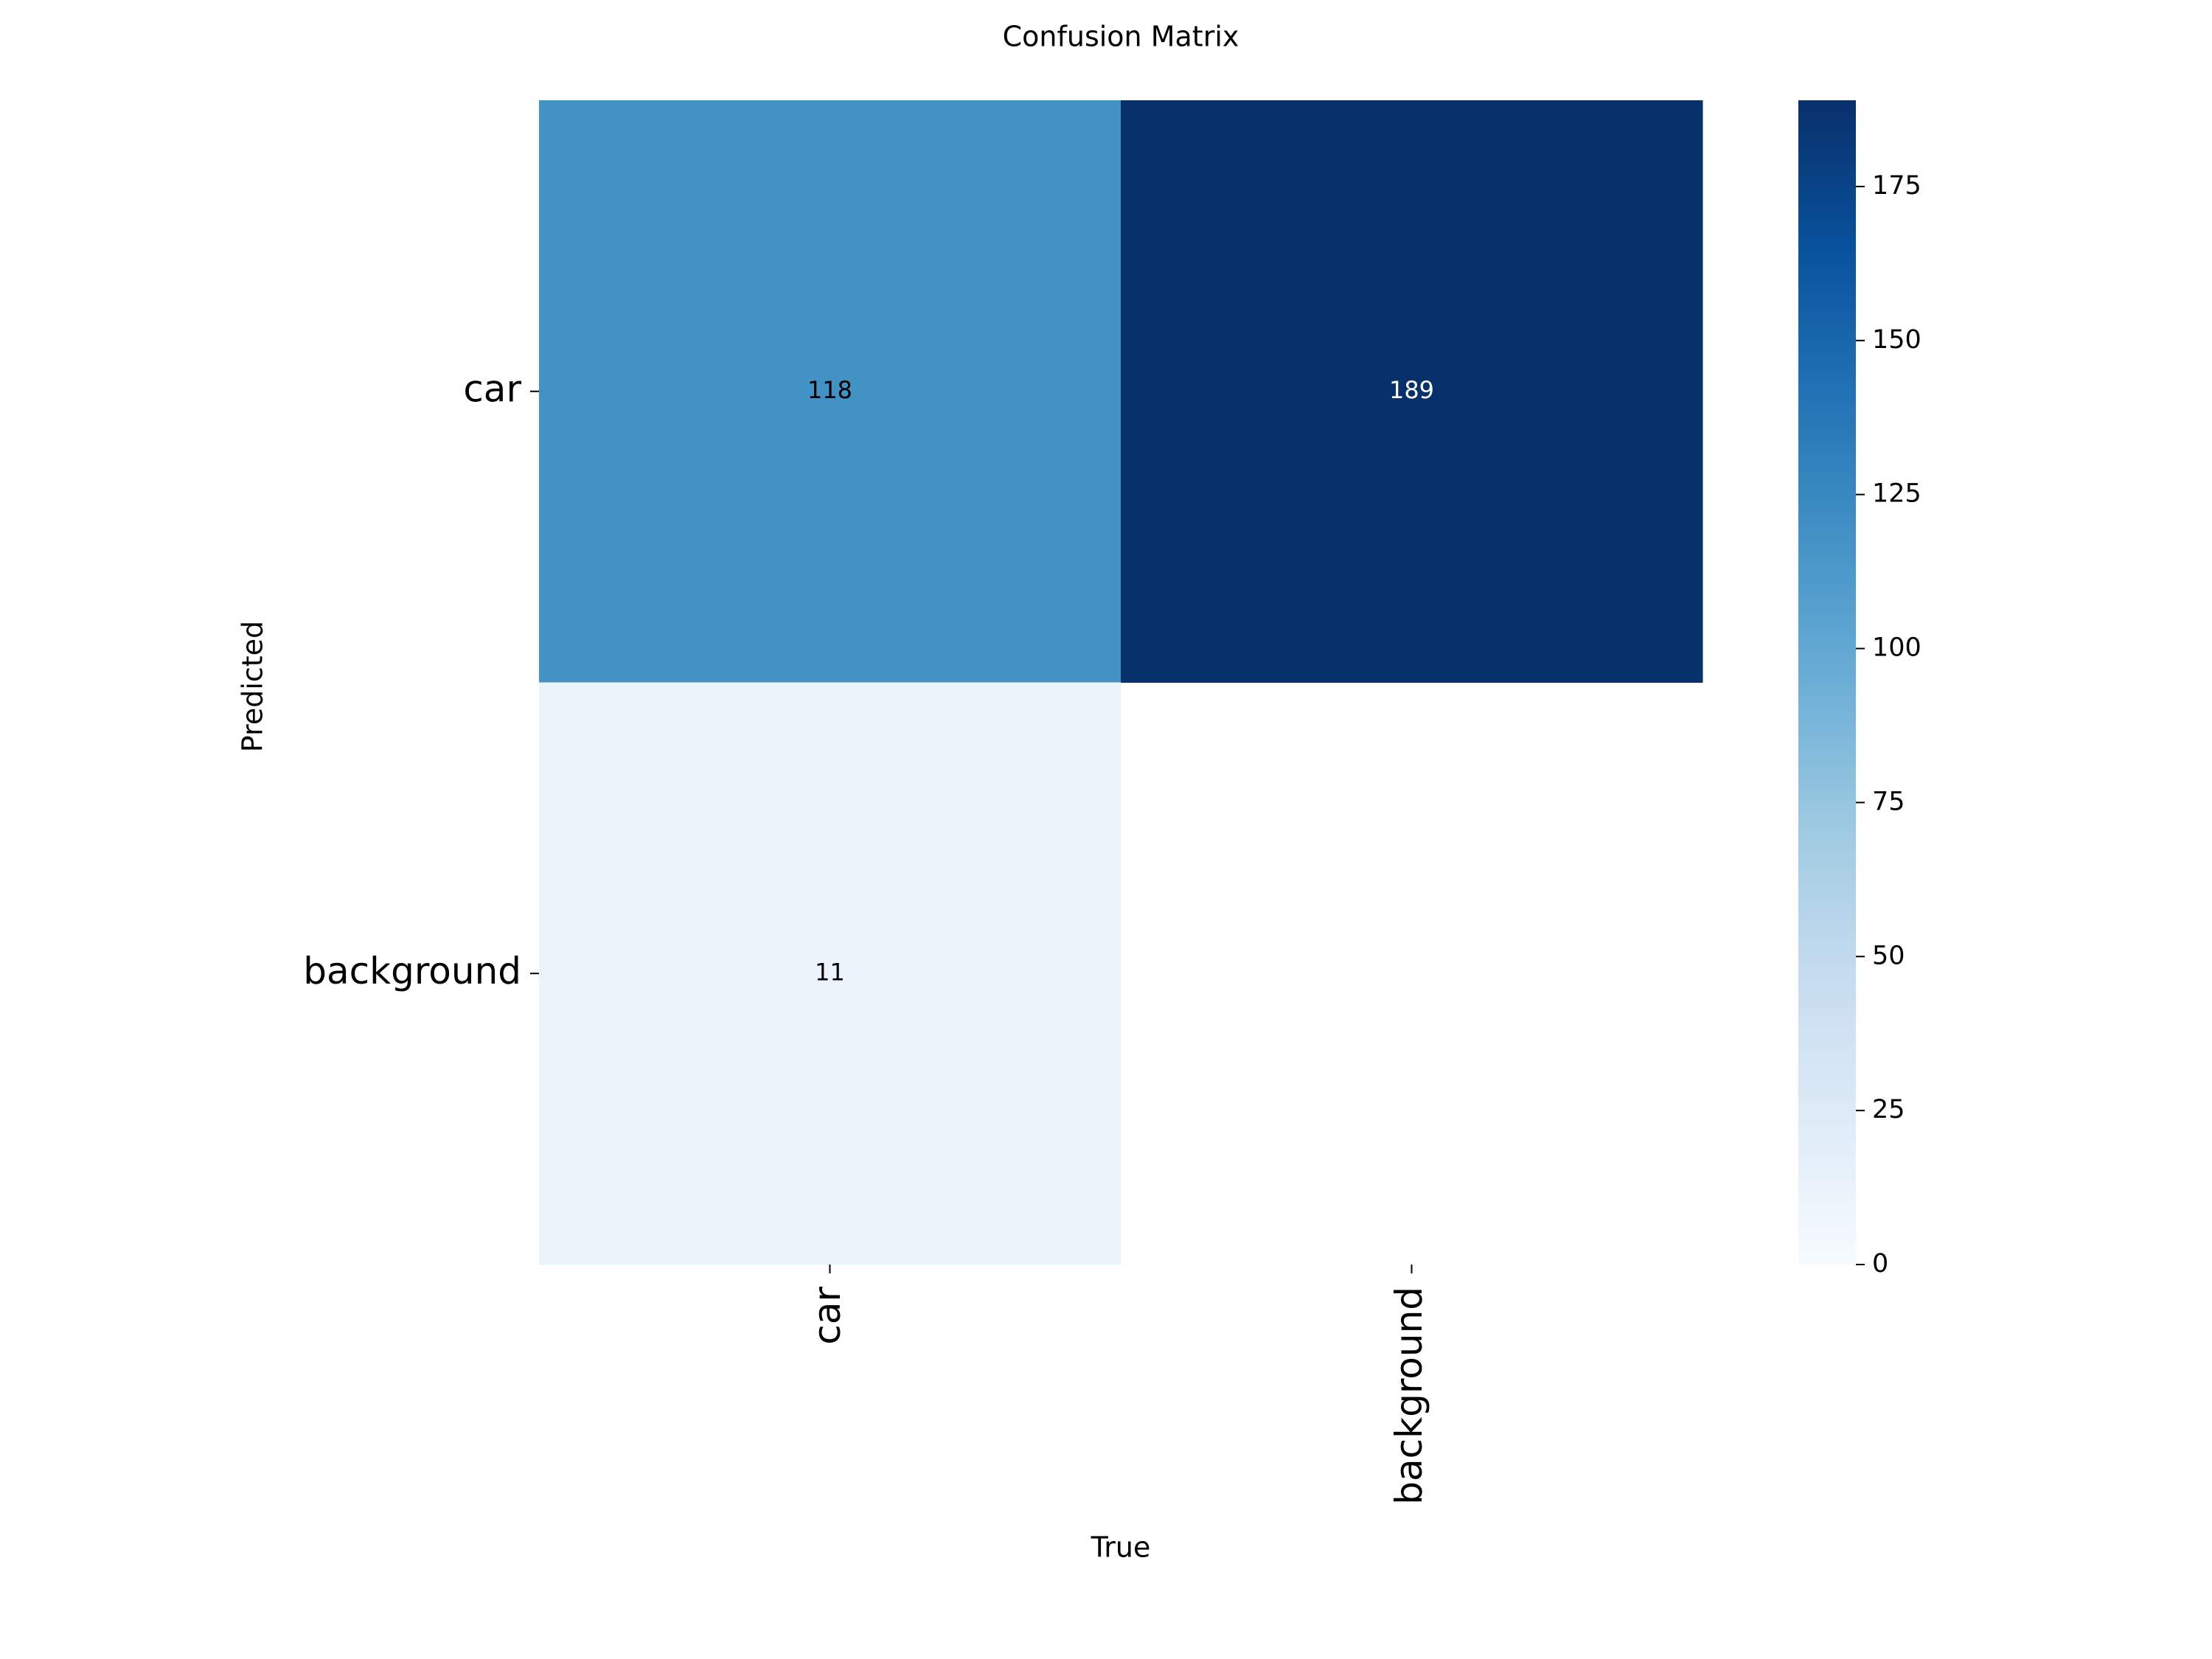 The image size is (2212, 1659). Describe the element at coordinates (1827, 682) in the screenshot. I see `colorbar` at that location.